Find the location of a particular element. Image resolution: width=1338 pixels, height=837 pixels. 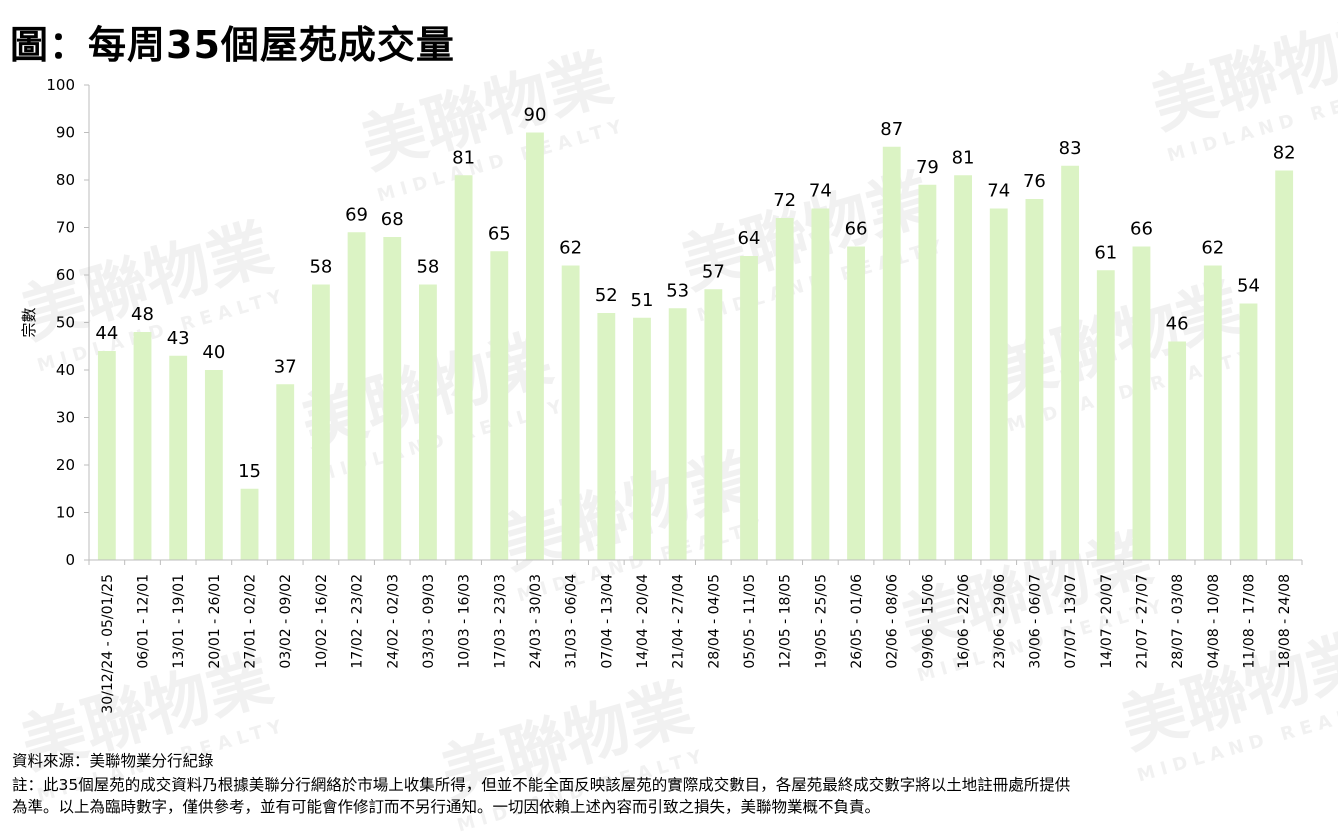

x-tick-label: 31/03 - 06/04 is located at coordinates (572, 621).